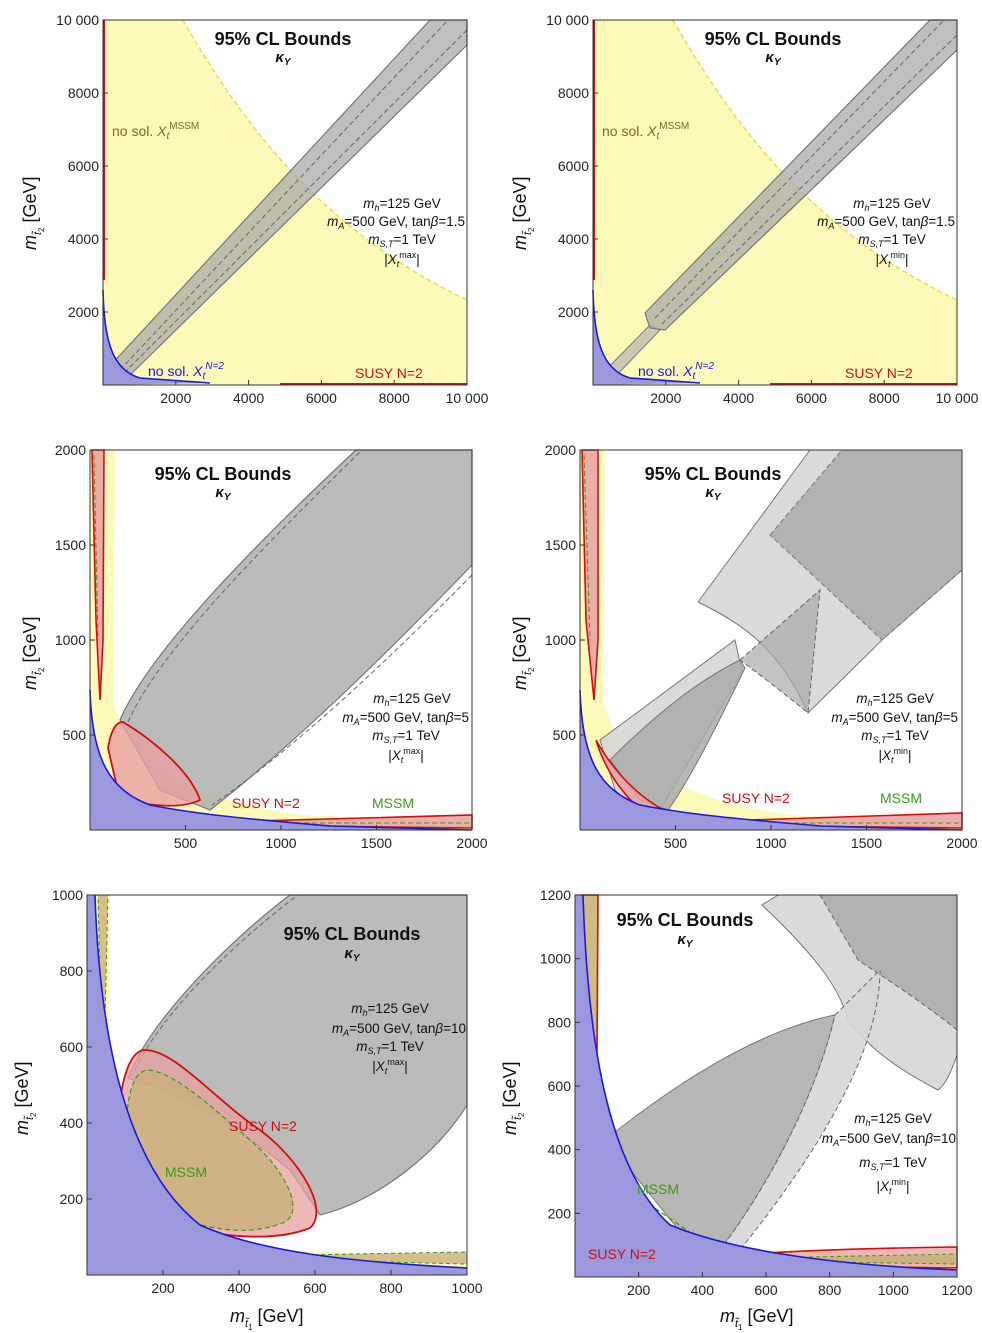  Describe the element at coordinates (154, 764) in the screenshot. I see `susy-n2-region` at that location.